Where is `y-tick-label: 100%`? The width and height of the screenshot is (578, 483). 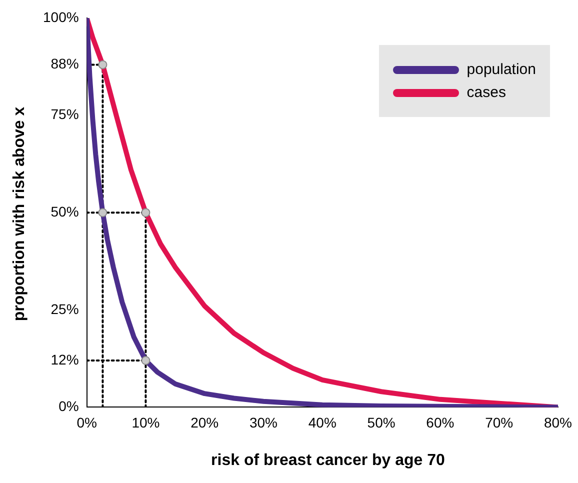
y-tick-label: 100% is located at coordinates (60, 16).